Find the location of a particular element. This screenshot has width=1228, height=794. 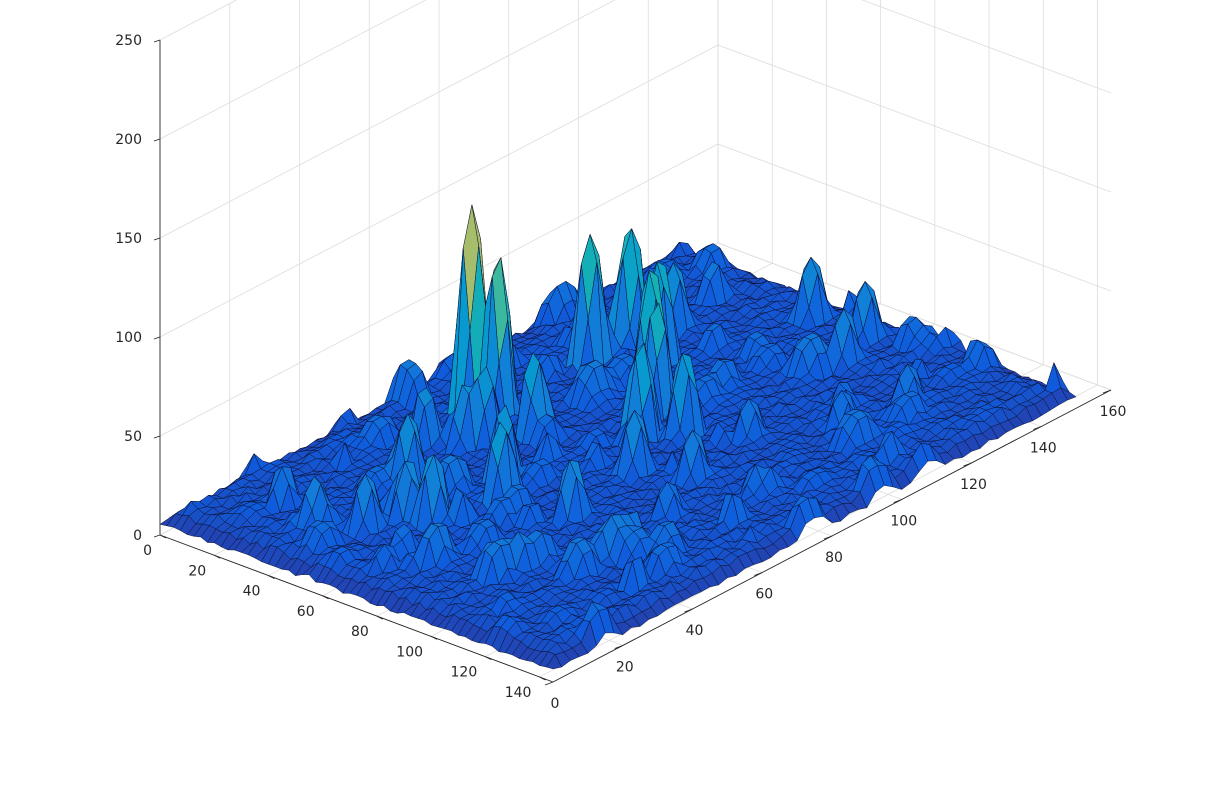

surface-facet is located at coordinates (554, 662).